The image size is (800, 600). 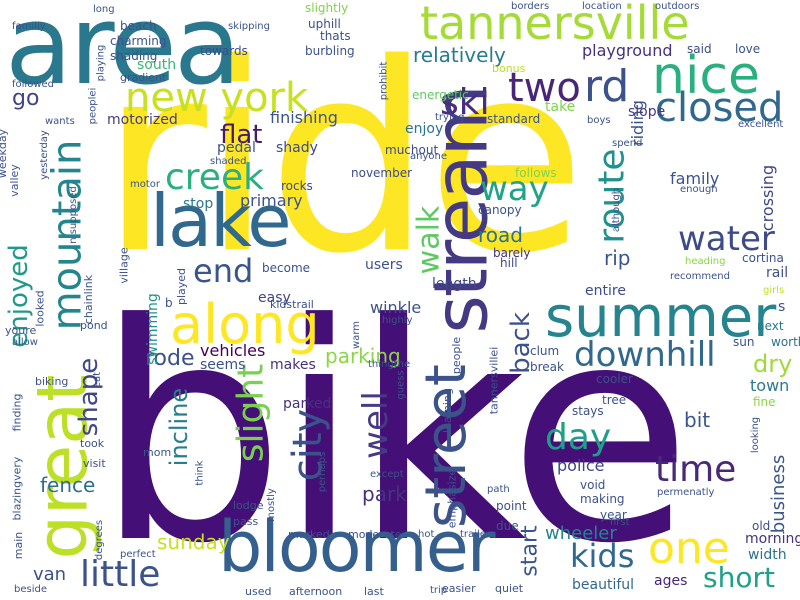 What do you see at coordinates (530, 6) in the screenshot?
I see `cloud-word-borders: borders` at bounding box center [530, 6].